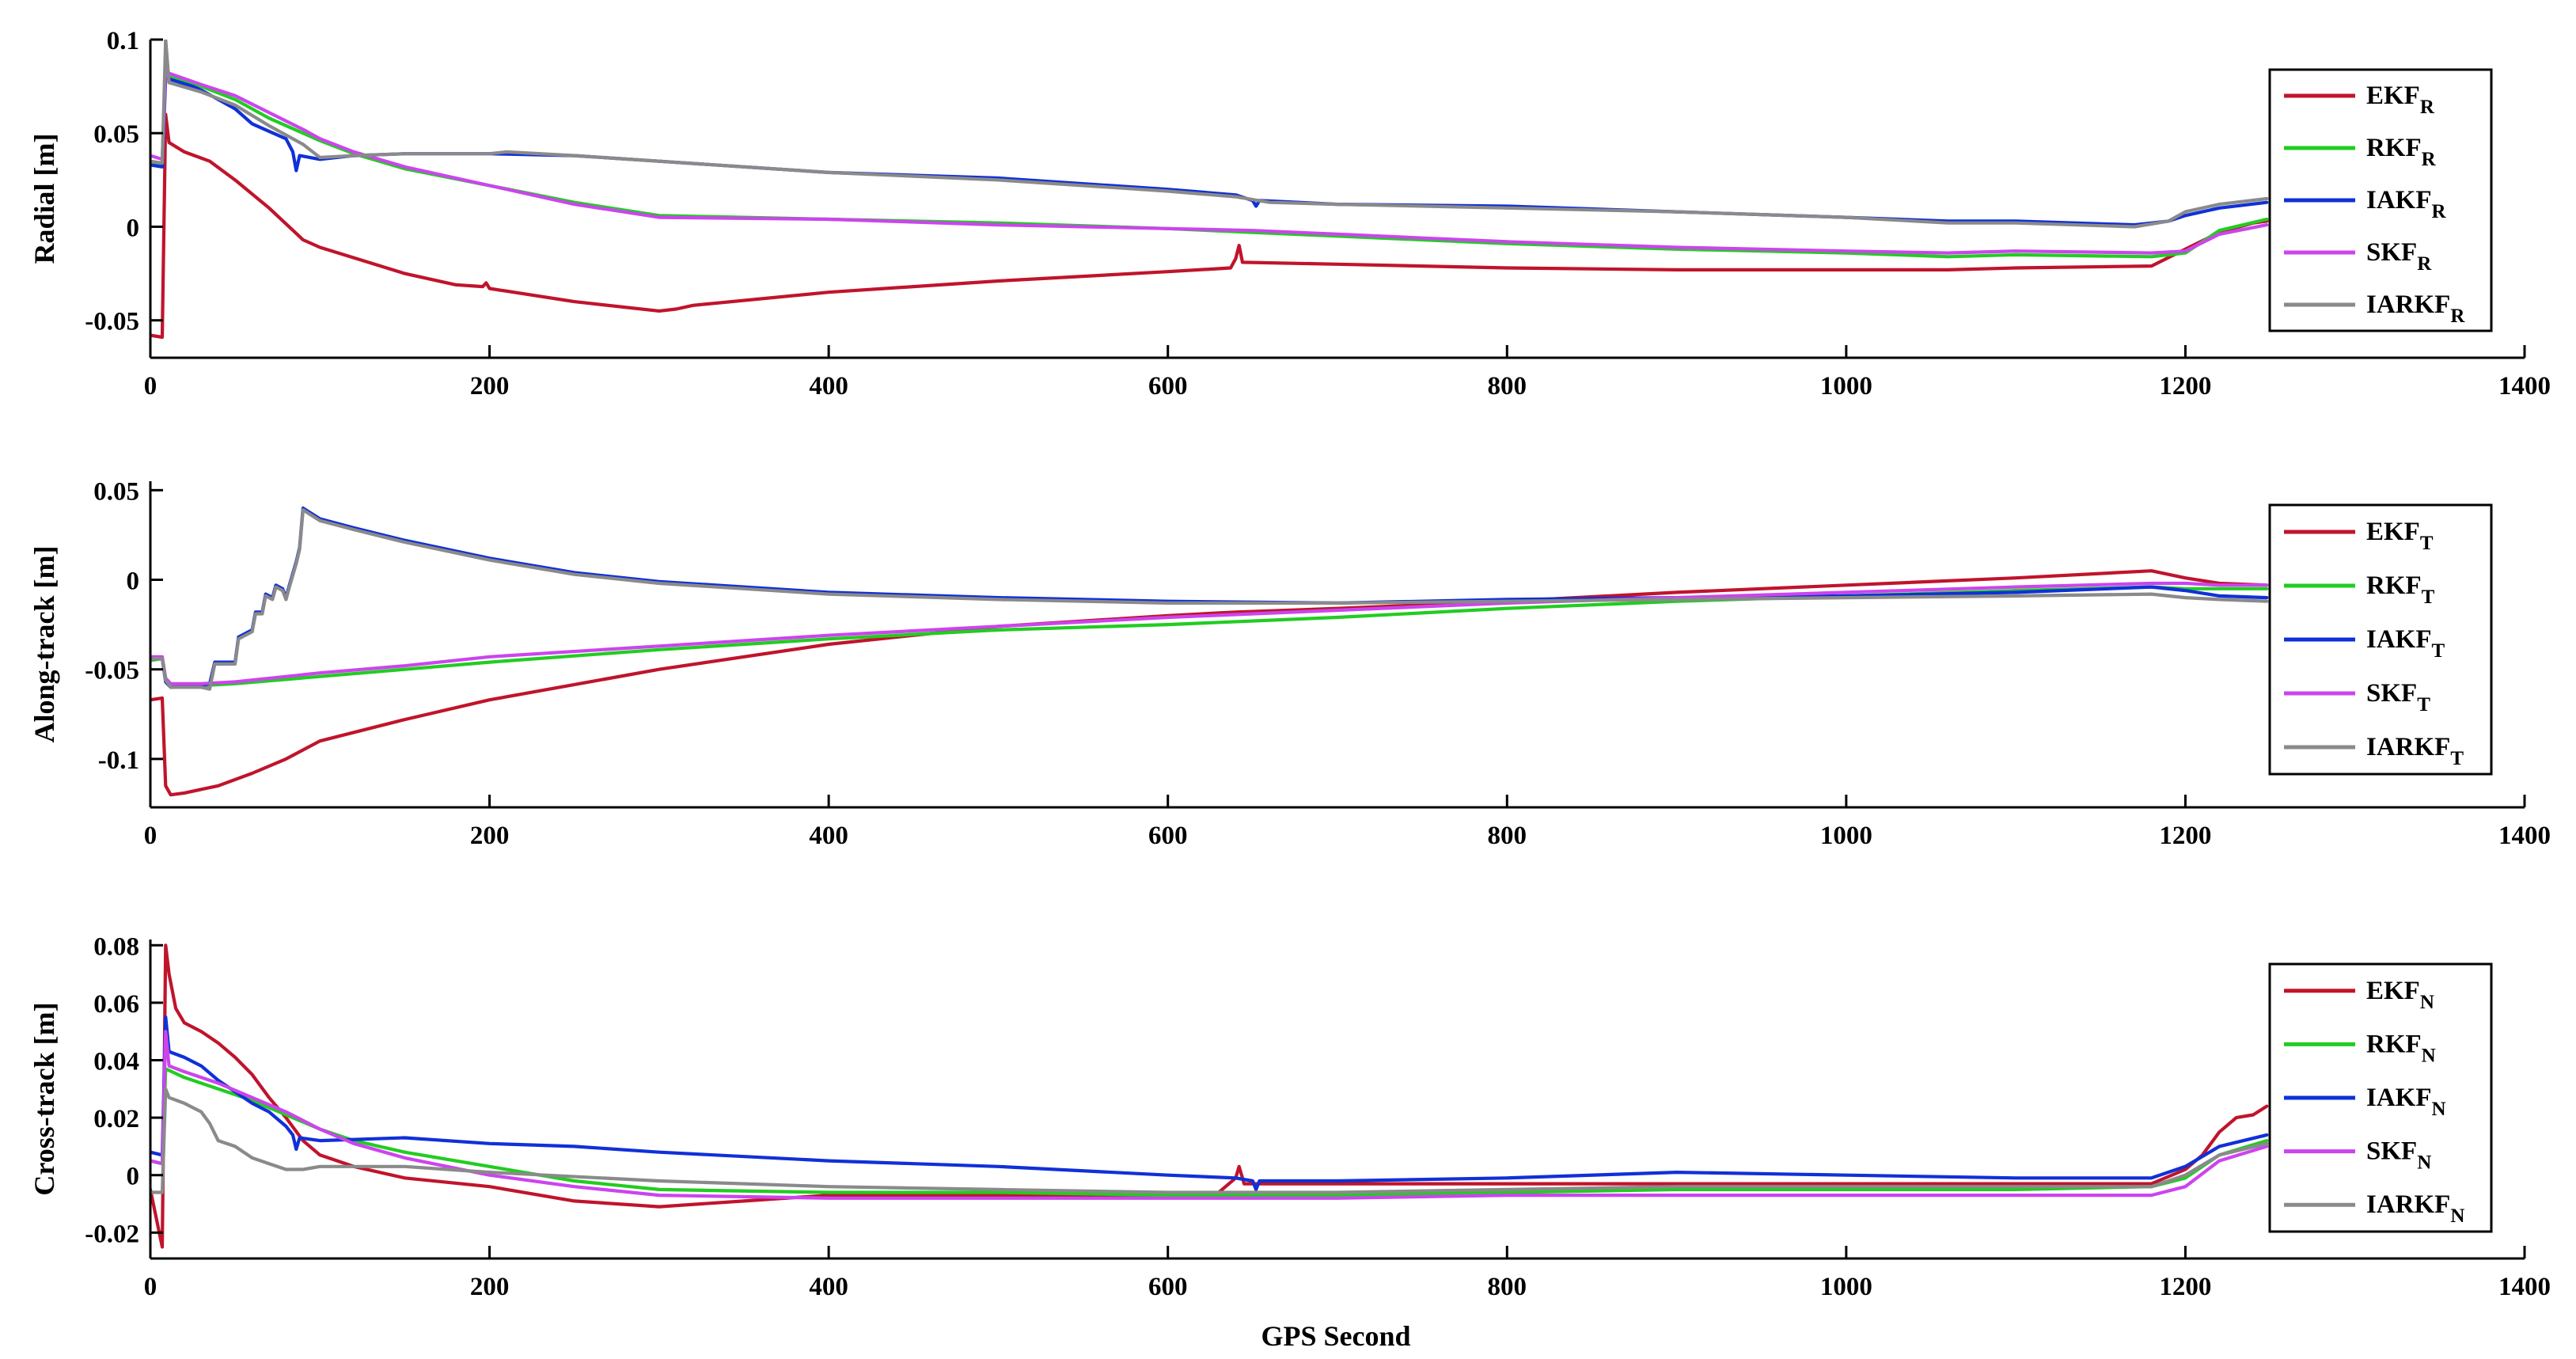 The image size is (2576, 1359). I want to click on legend-label-ekf: EKFT, so click(2400, 536).